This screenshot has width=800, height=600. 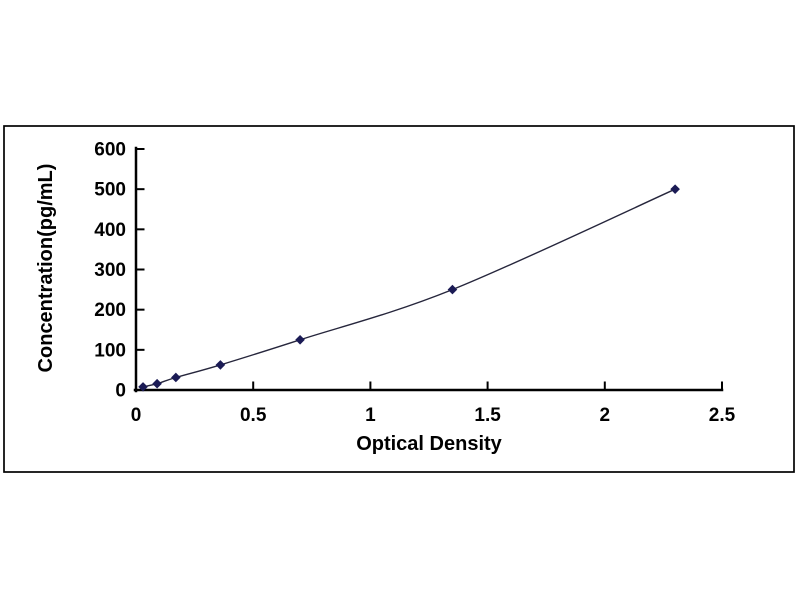 What do you see at coordinates (110, 150) in the screenshot?
I see `y-tick-label: 600` at bounding box center [110, 150].